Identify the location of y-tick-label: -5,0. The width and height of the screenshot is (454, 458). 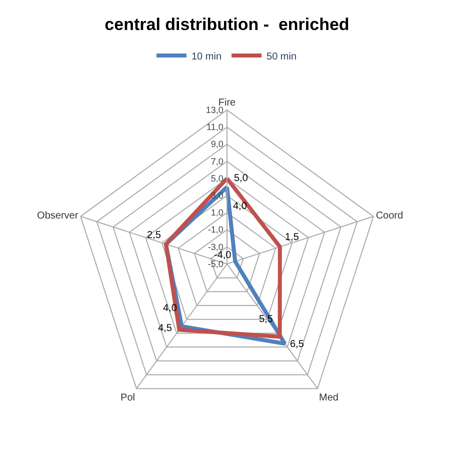
(216, 263).